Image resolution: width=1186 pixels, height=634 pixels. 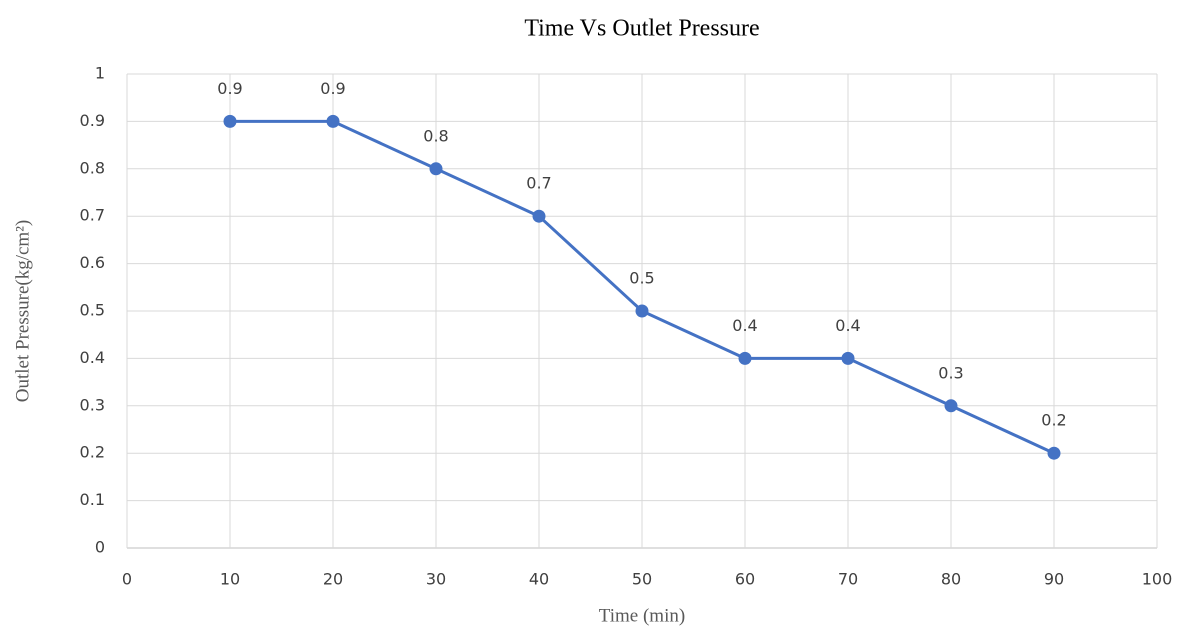 I want to click on data-label: 0.2, so click(x=1053, y=420).